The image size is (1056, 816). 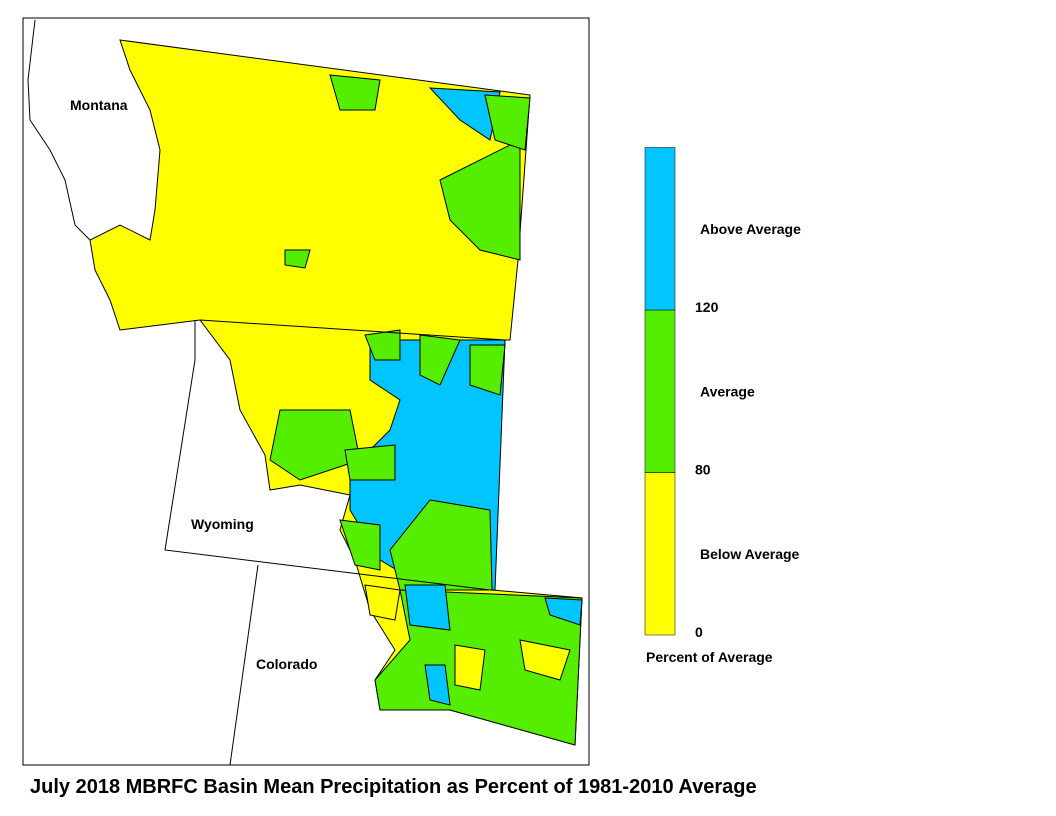 What do you see at coordinates (709, 657) in the screenshot?
I see `legend-title: Percent of Average` at bounding box center [709, 657].